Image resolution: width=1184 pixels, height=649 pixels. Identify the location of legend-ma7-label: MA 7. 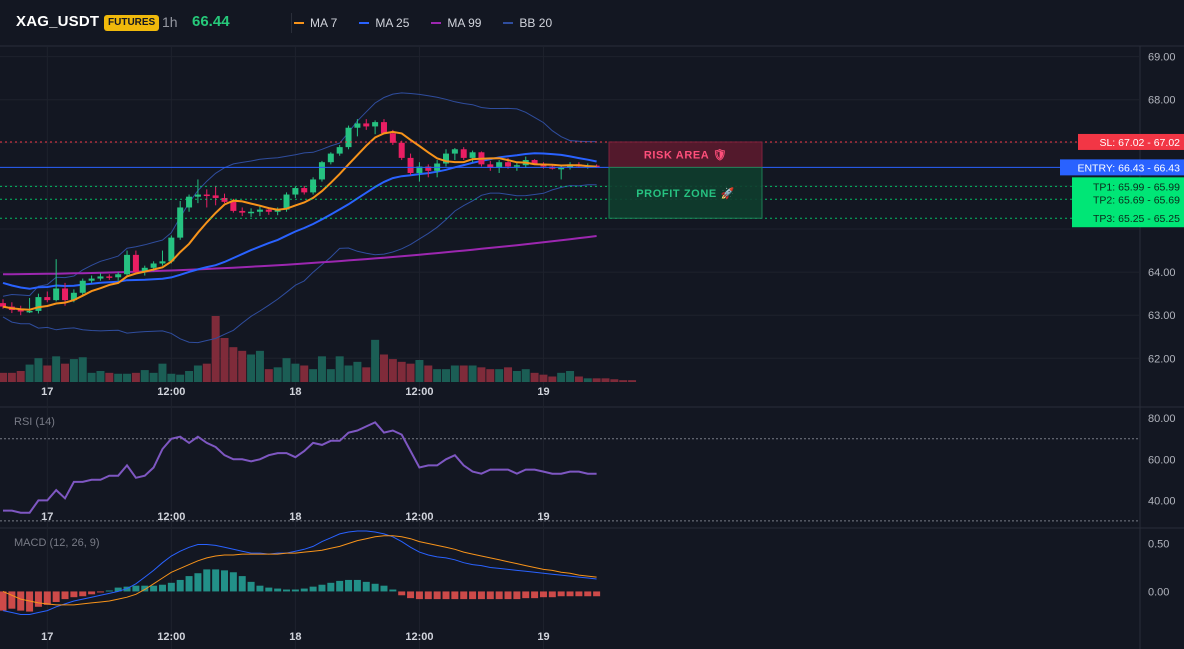
(324, 23).